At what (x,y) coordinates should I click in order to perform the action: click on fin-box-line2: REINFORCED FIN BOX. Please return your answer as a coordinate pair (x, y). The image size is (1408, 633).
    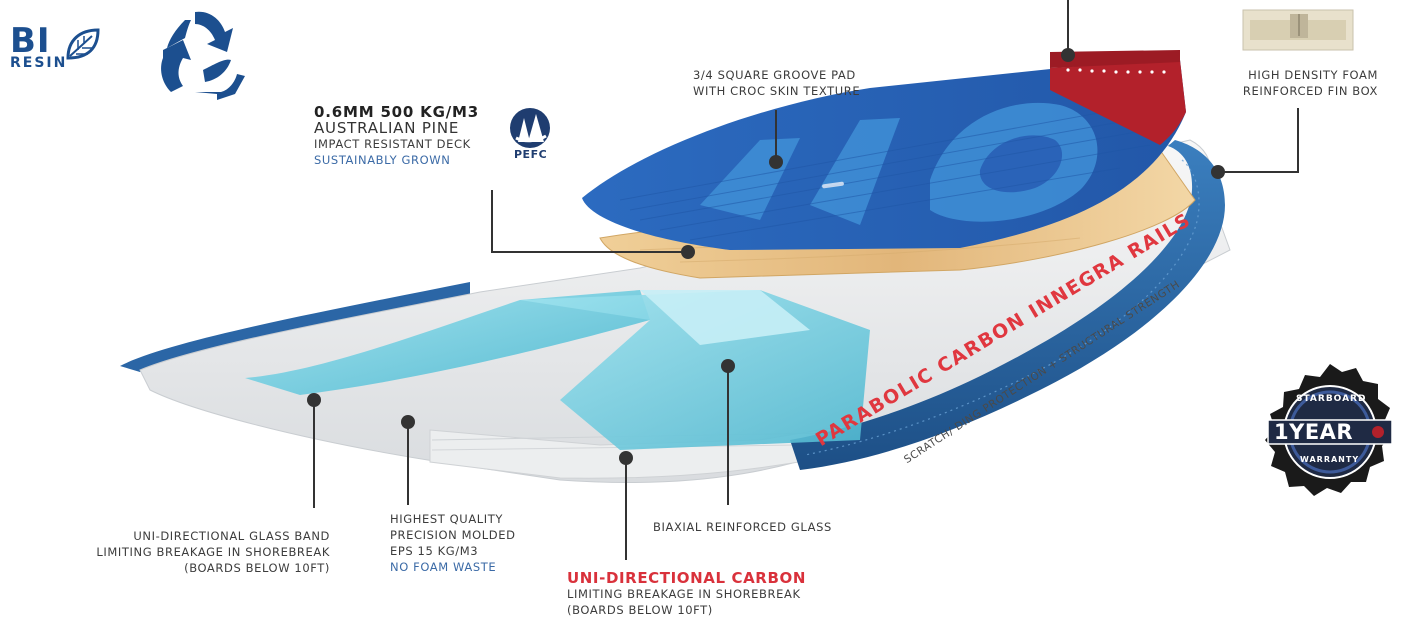
    Looking at the image, I should click on (1310, 91).